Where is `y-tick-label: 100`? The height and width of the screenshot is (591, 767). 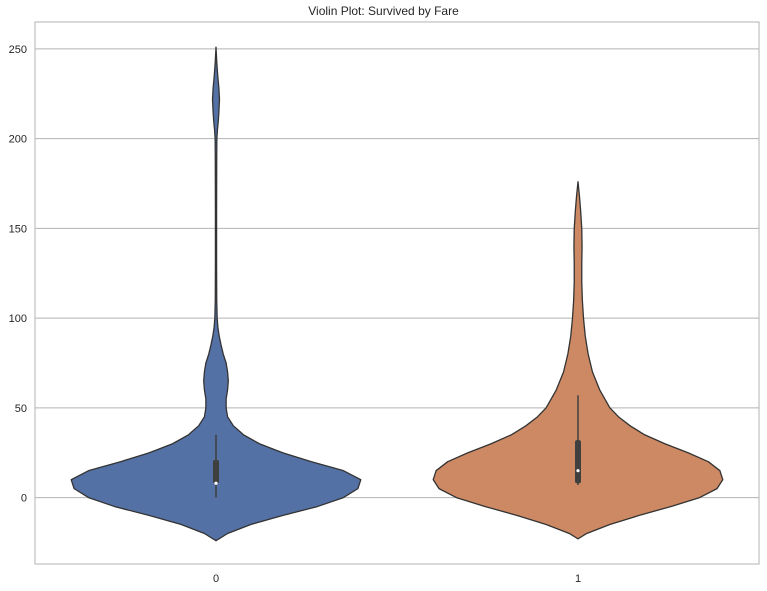 y-tick-label: 100 is located at coordinates (18, 319).